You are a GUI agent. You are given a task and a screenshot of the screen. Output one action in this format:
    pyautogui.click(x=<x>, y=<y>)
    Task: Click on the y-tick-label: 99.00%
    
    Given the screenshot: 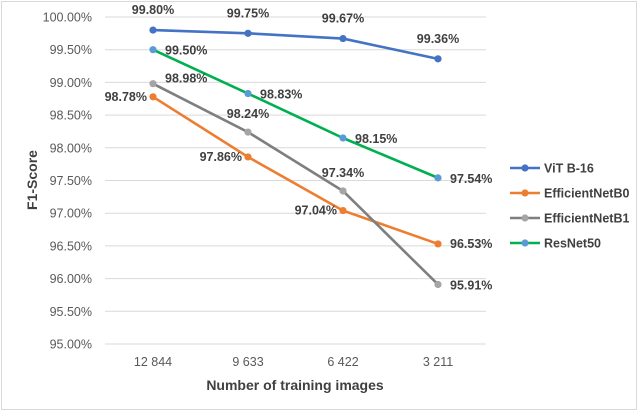 What is the action you would take?
    pyautogui.click(x=71, y=83)
    